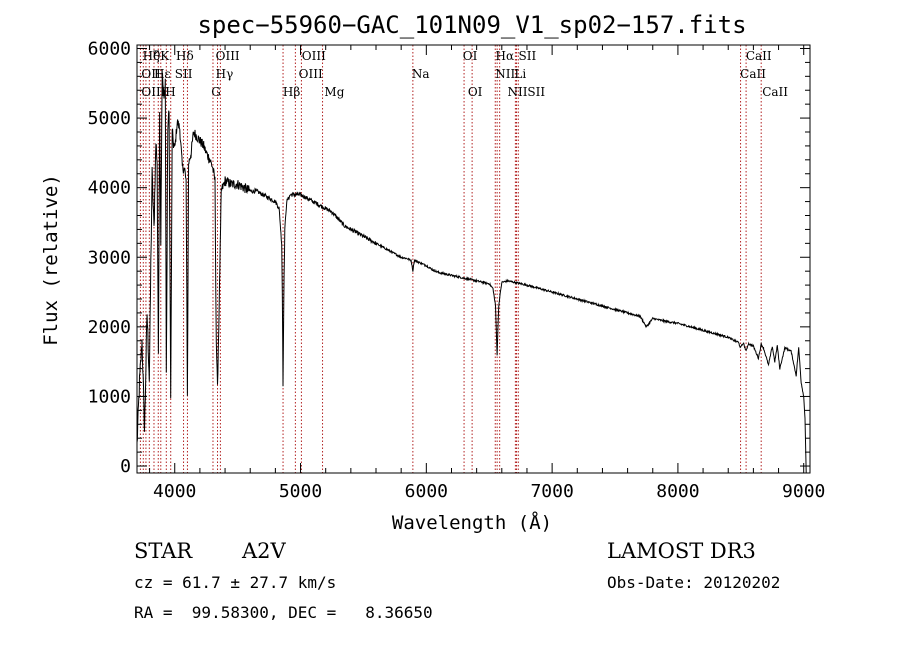 The height and width of the screenshot is (649, 900). What do you see at coordinates (753, 74) in the screenshot?
I see `line-label-18: CaII` at bounding box center [753, 74].